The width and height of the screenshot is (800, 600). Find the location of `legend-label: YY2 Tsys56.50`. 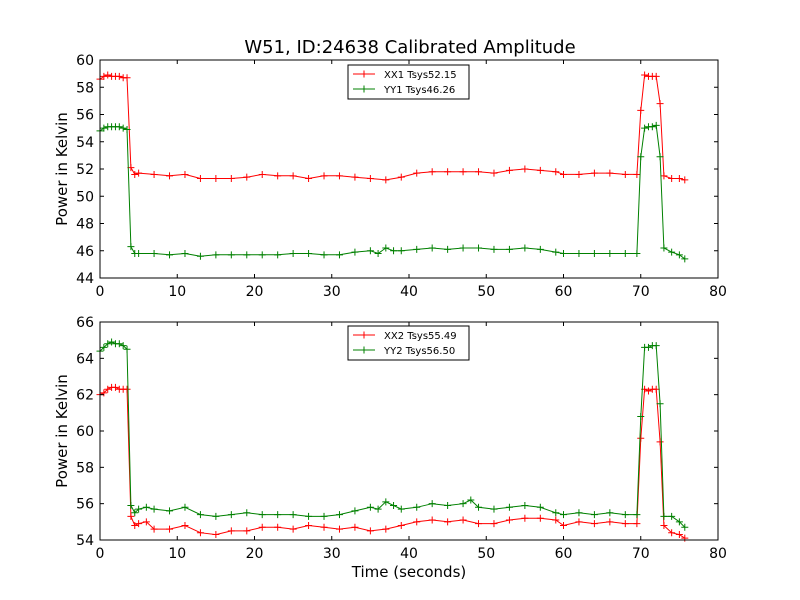

legend-label: YY2 Tsys56.50 is located at coordinates (419, 351).